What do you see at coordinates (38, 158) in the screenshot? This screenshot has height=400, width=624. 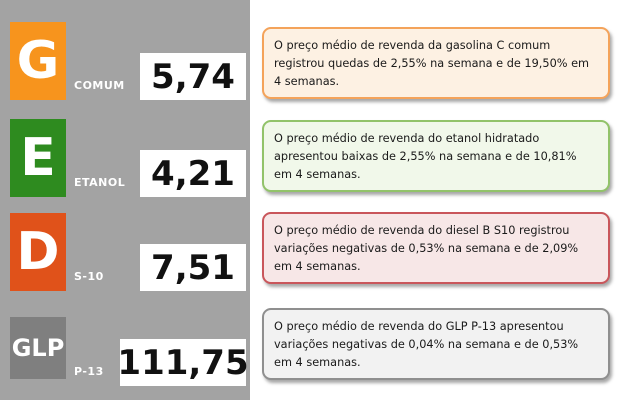 I see `fuel-letter-etanol: E` at bounding box center [38, 158].